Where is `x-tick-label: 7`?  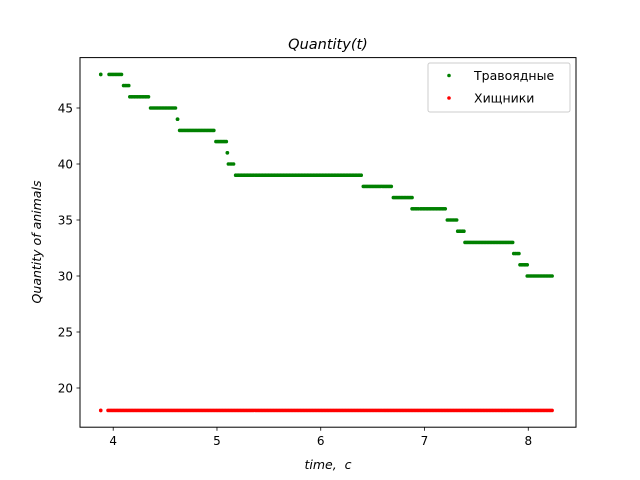 x-tick-label: 7 is located at coordinates (425, 441).